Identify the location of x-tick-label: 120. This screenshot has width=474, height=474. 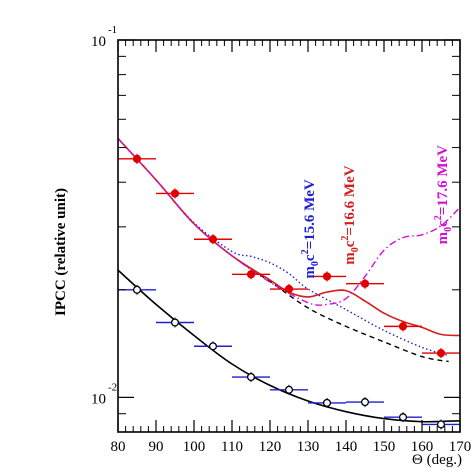
(270, 447).